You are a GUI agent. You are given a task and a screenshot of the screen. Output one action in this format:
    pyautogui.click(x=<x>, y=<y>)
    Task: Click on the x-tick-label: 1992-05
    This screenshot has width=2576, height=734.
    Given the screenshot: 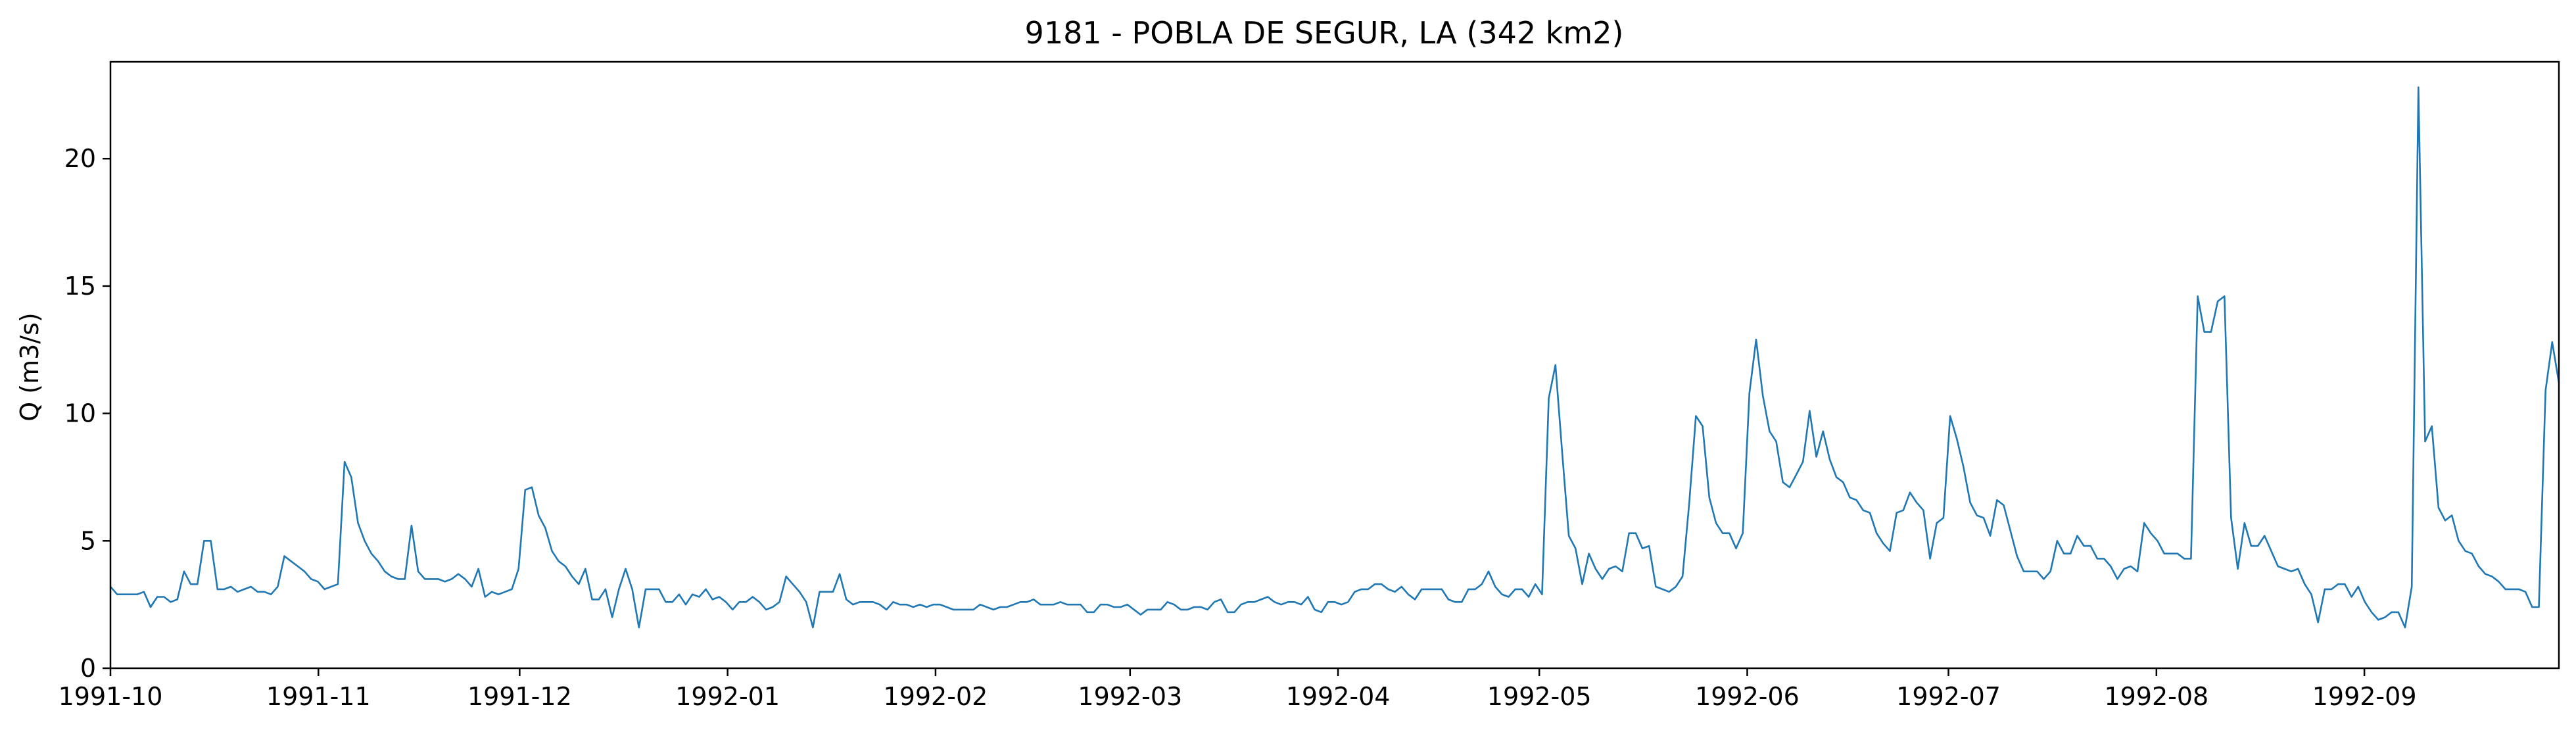 What is the action you would take?
    pyautogui.click(x=1540, y=697)
    